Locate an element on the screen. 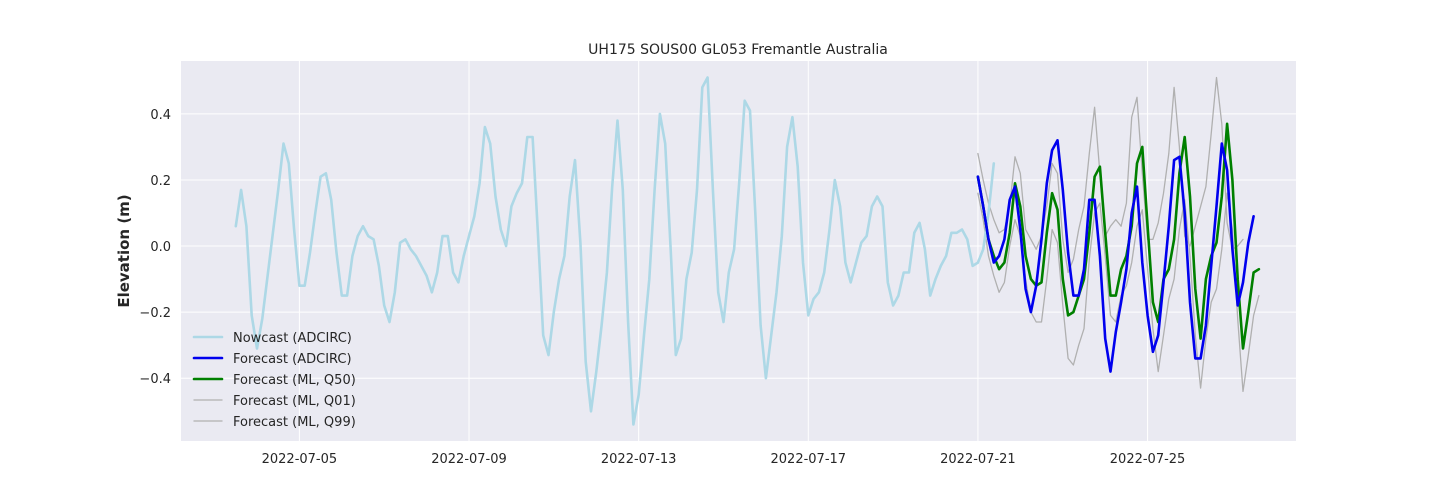 The width and height of the screenshot is (1440, 504). legend-label: Forecast (ML, Q99) is located at coordinates (294, 422).